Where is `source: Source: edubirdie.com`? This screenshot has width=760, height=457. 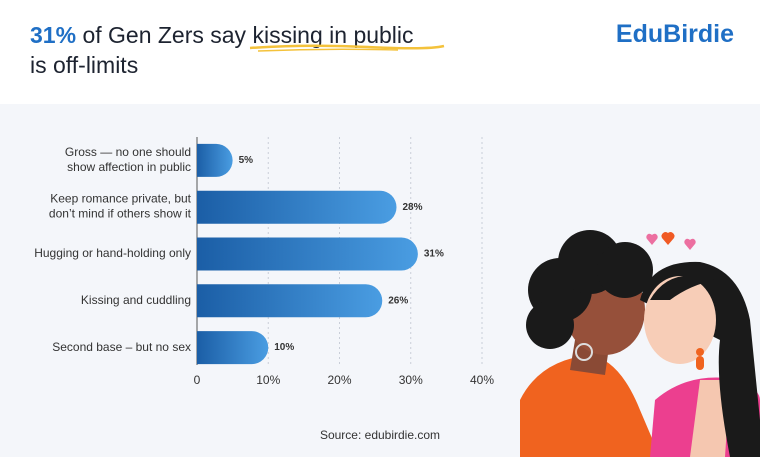 source: Source: edubirdie.com is located at coordinates (380, 435).